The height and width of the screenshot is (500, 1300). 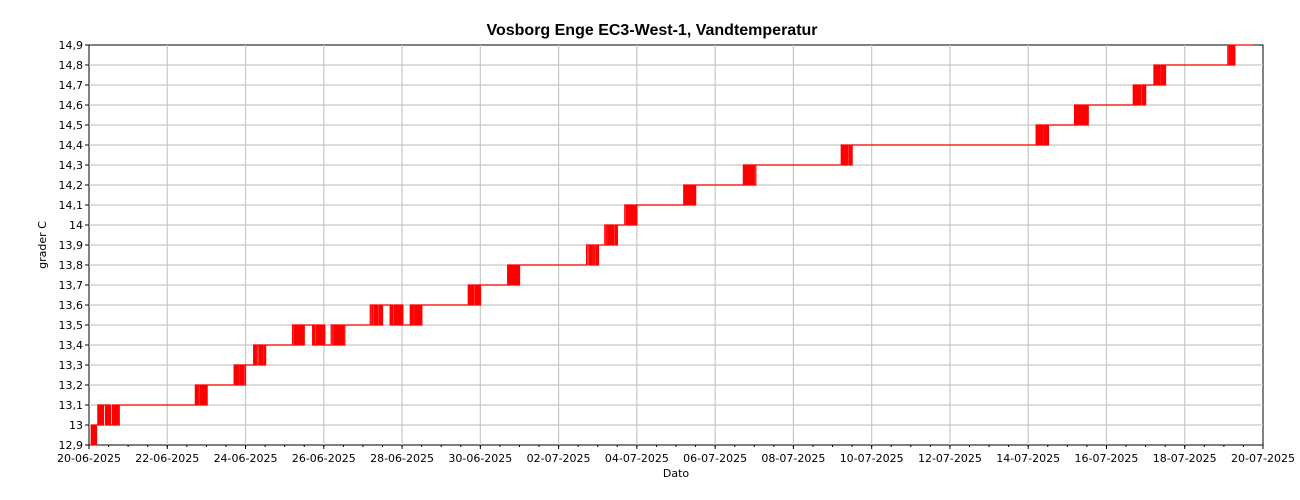 What do you see at coordinates (71, 285) in the screenshot?
I see `y-tick-label: 13,7` at bounding box center [71, 285].